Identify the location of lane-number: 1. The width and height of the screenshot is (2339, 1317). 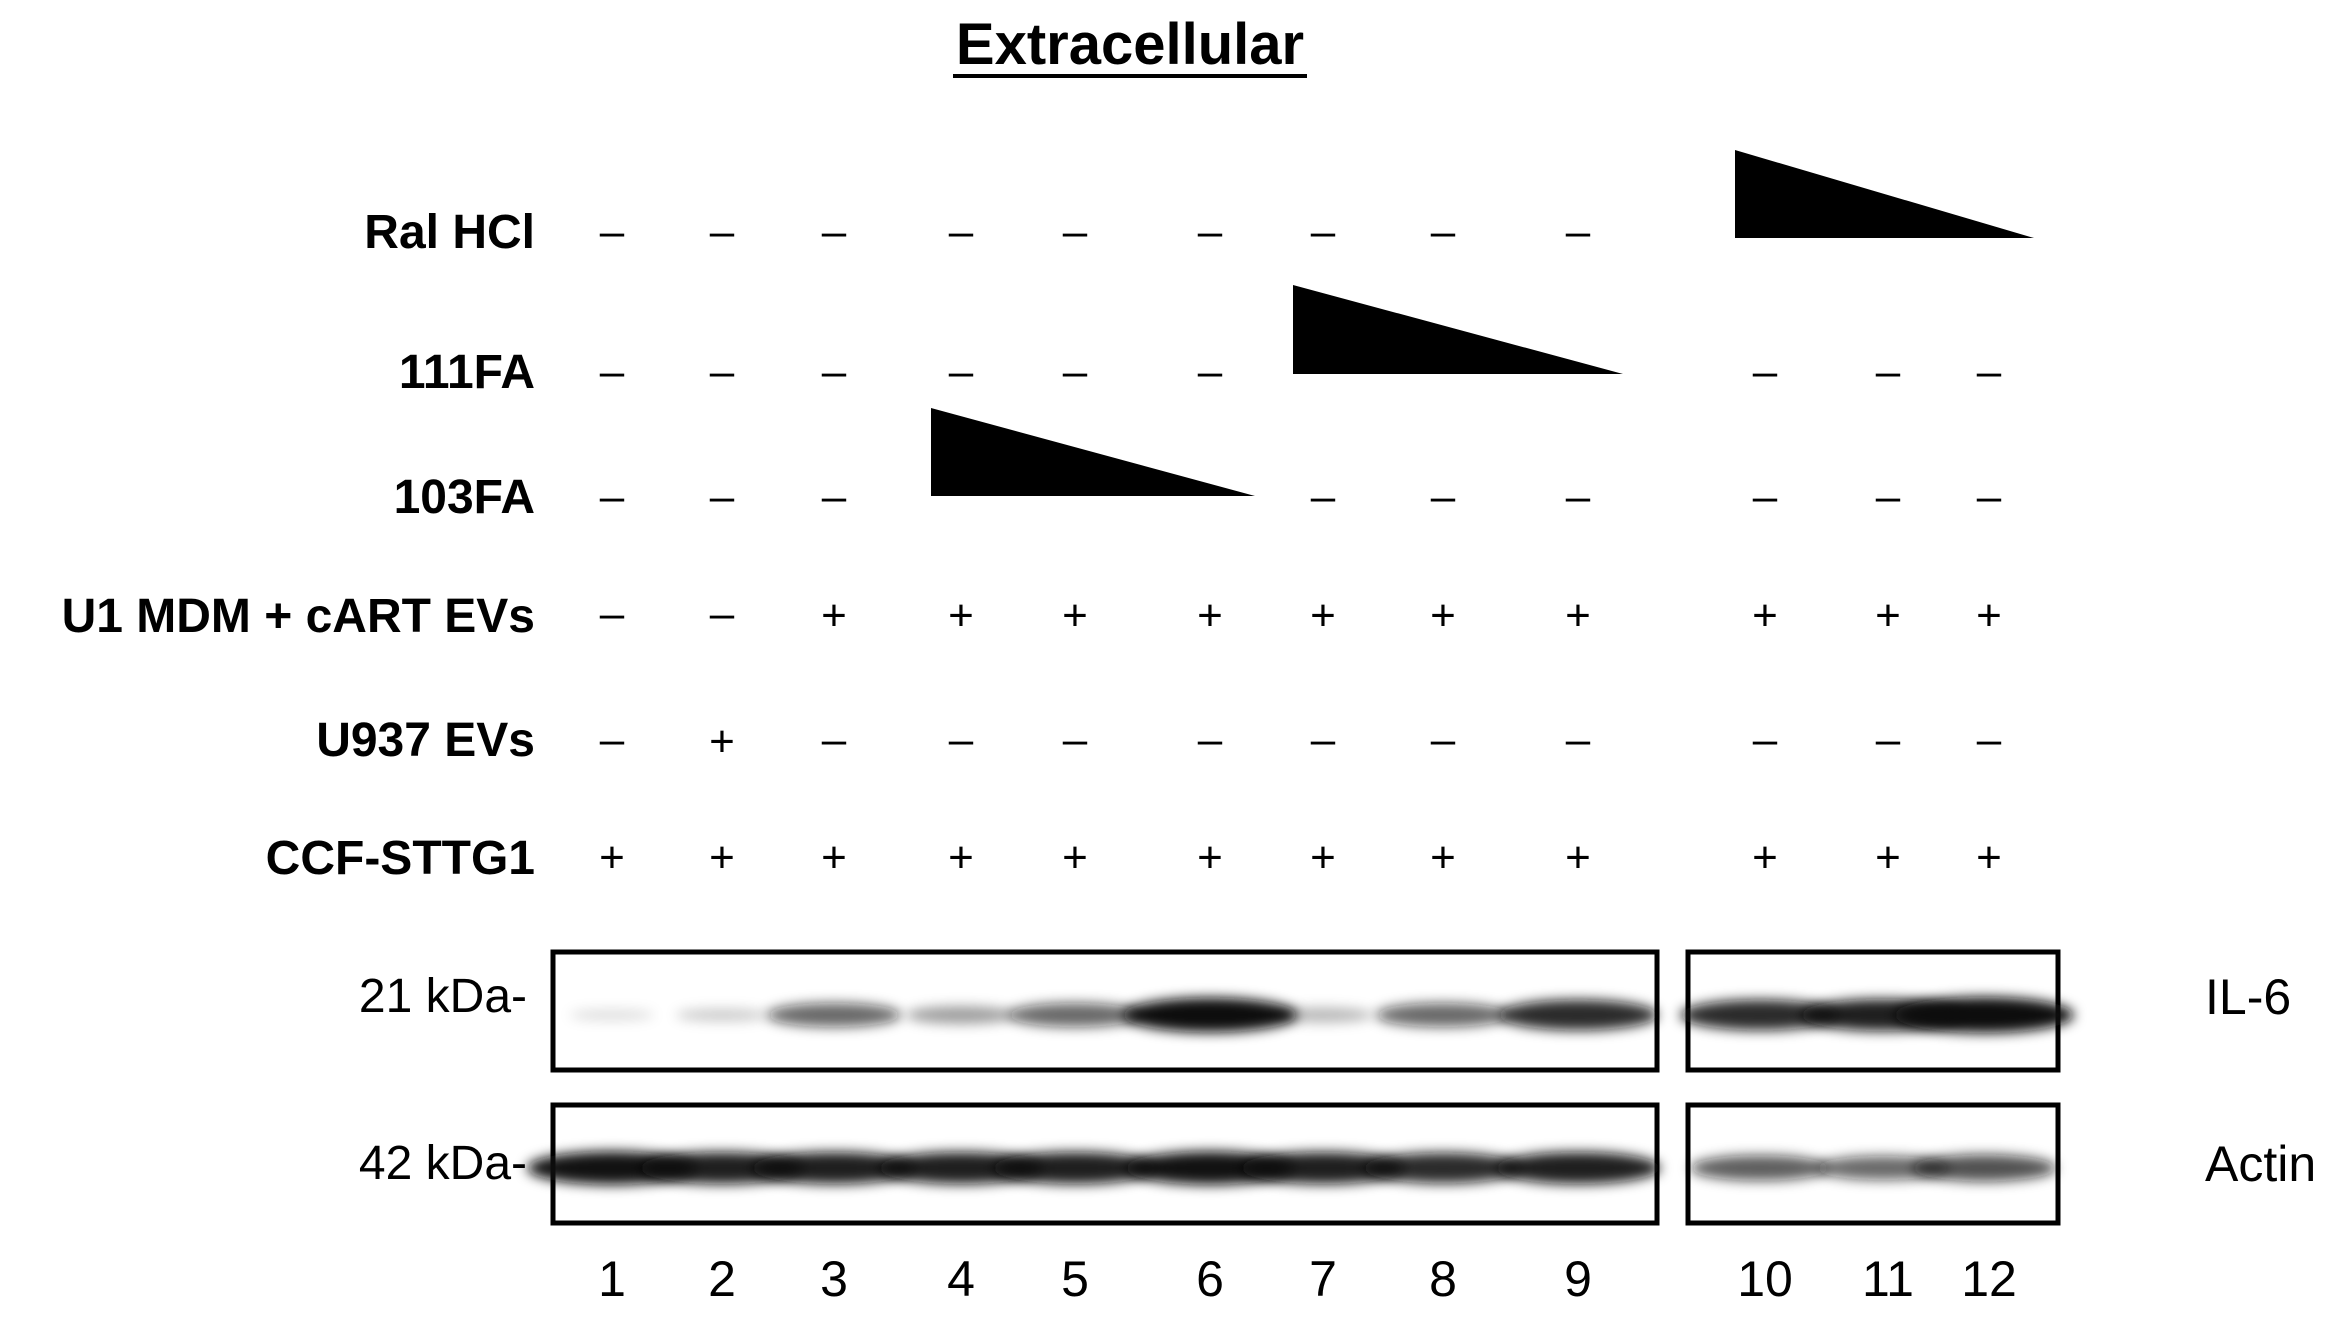
(612, 1279).